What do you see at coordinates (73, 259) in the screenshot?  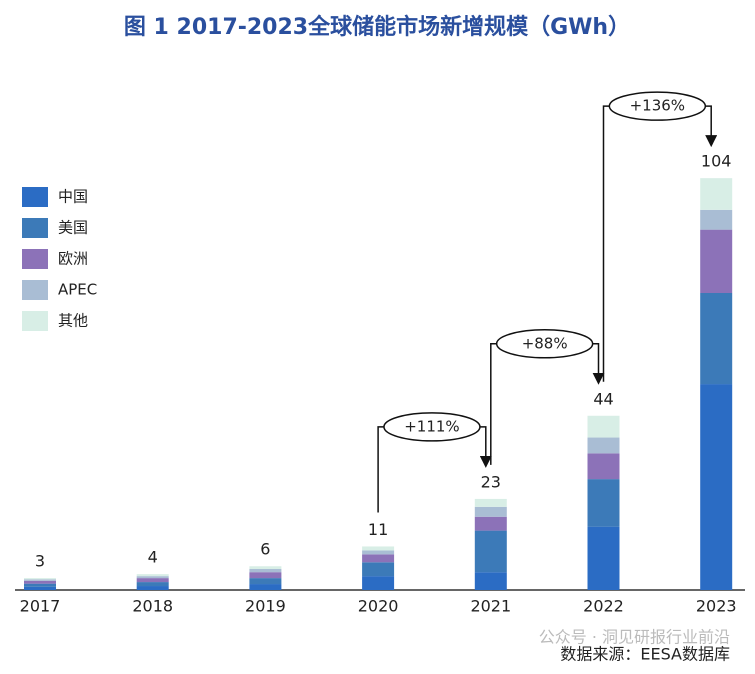 I see `legend-label: 欧洲` at bounding box center [73, 259].